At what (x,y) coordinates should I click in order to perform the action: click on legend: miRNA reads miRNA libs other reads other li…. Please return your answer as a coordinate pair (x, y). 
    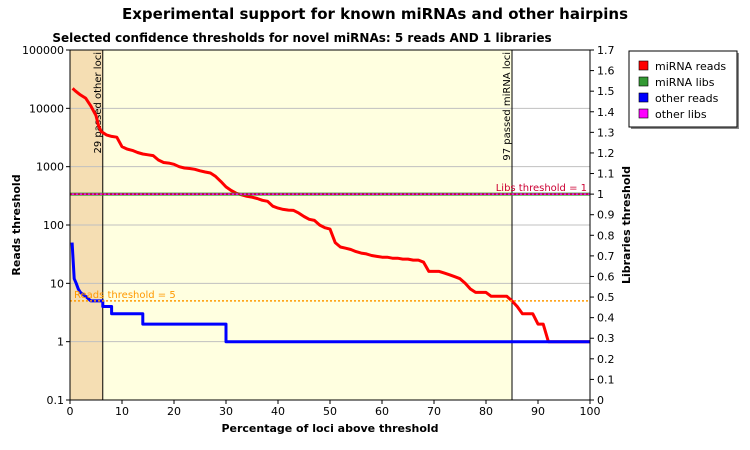
    Looking at the image, I should click on (683, 89).